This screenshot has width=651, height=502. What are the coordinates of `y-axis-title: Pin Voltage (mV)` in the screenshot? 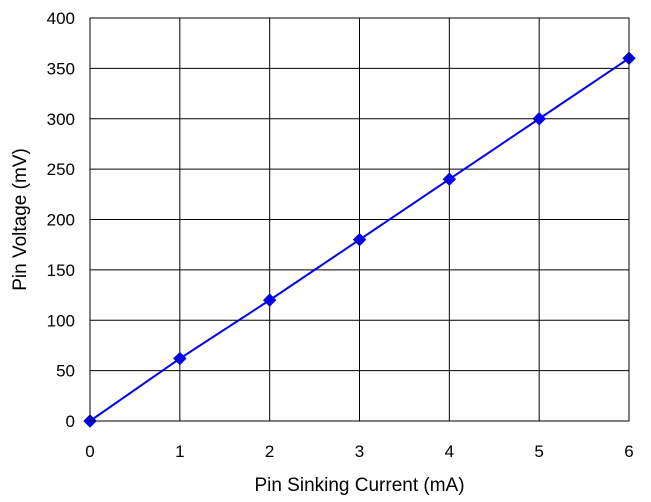 It's located at (20, 219).